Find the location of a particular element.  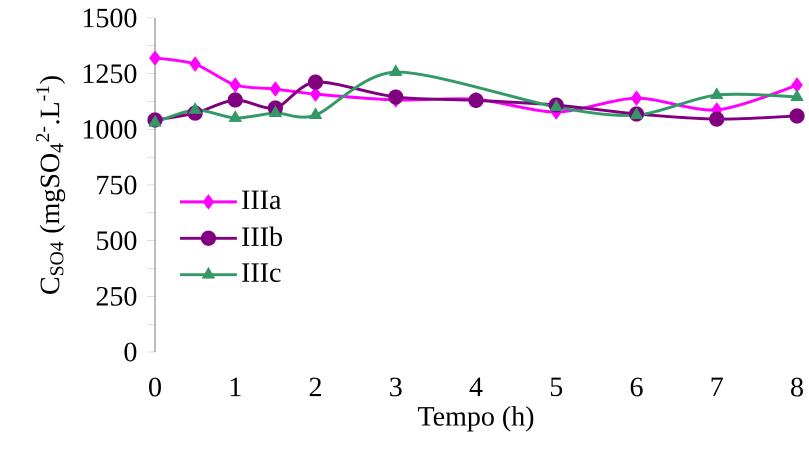

x-tick-label: 4 is located at coordinates (476, 387).